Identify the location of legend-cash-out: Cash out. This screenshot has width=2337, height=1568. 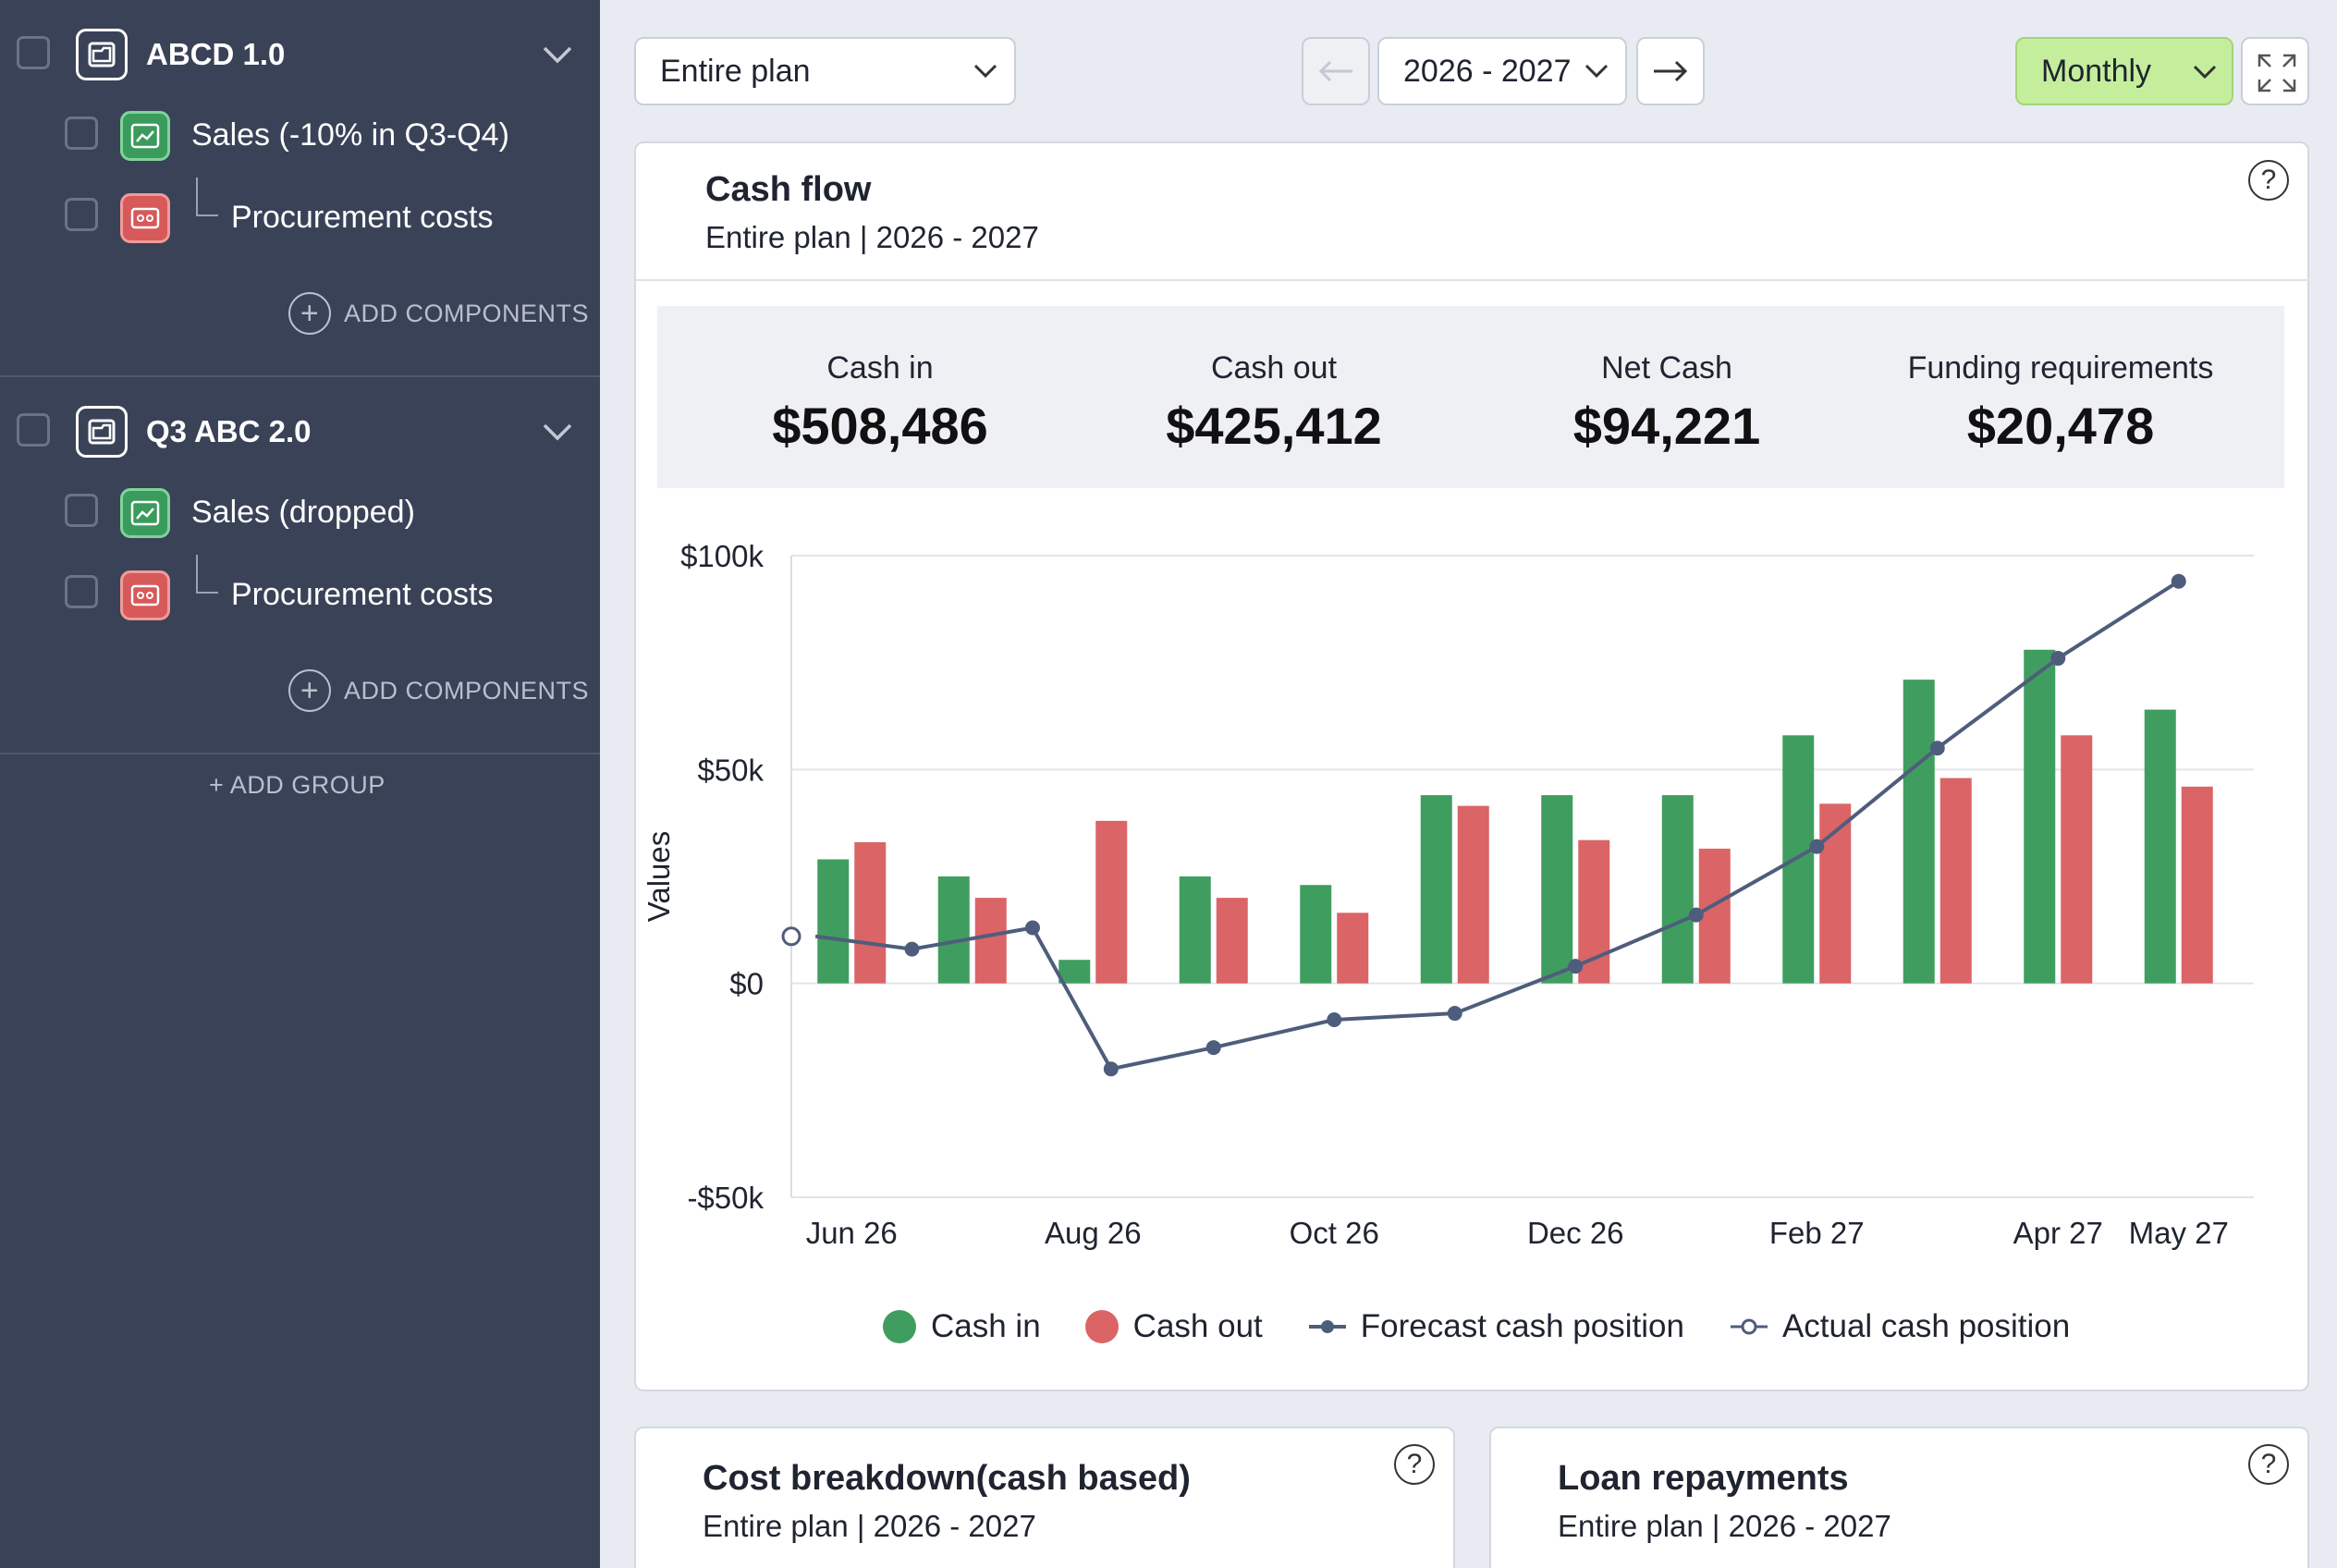
(1173, 1327).